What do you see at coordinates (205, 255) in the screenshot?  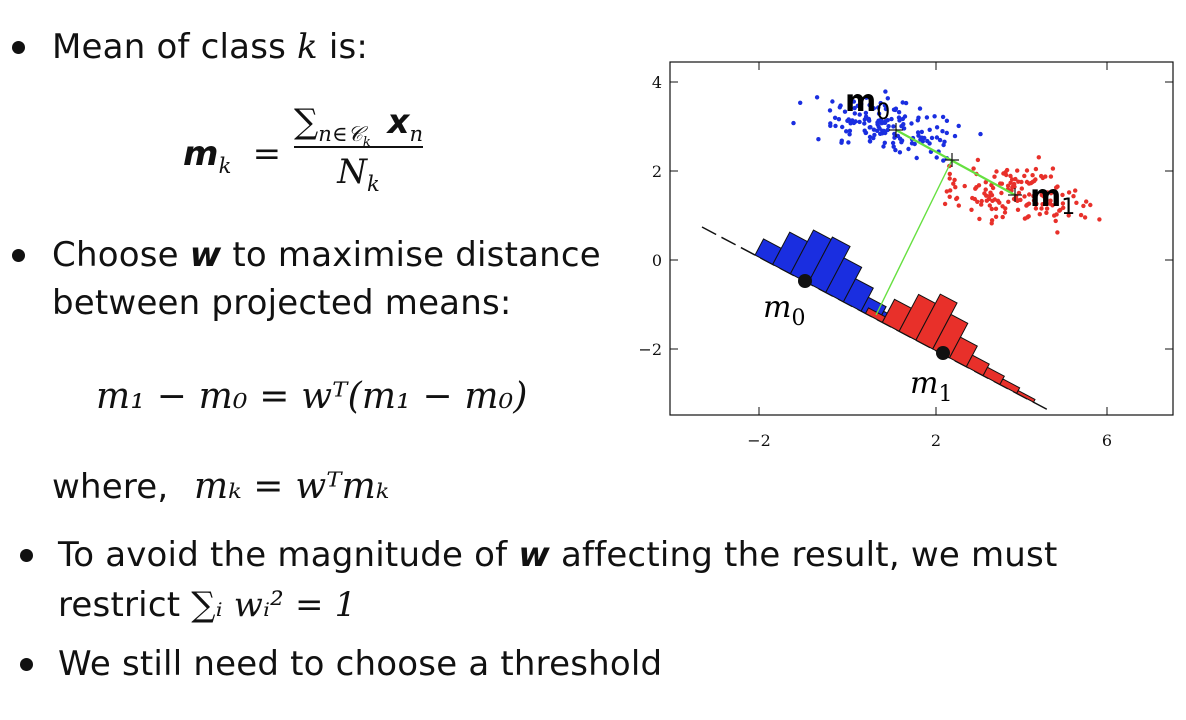 I see `bullet-2-var: w` at bounding box center [205, 255].